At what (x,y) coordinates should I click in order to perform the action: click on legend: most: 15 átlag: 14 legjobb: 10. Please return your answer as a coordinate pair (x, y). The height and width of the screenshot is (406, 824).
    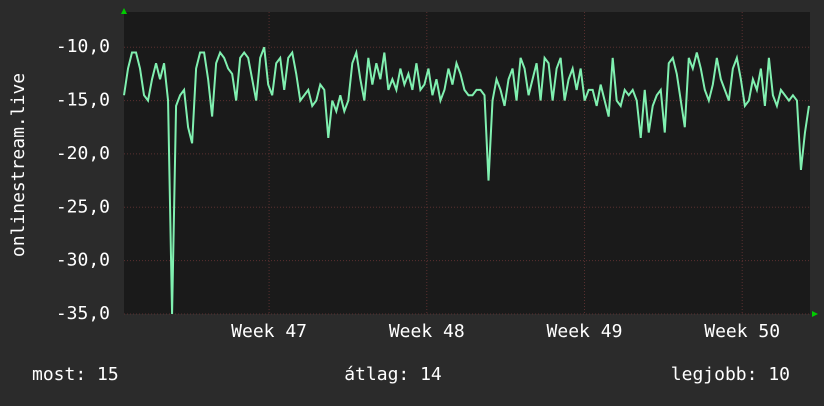
    Looking at the image, I should click on (411, 374).